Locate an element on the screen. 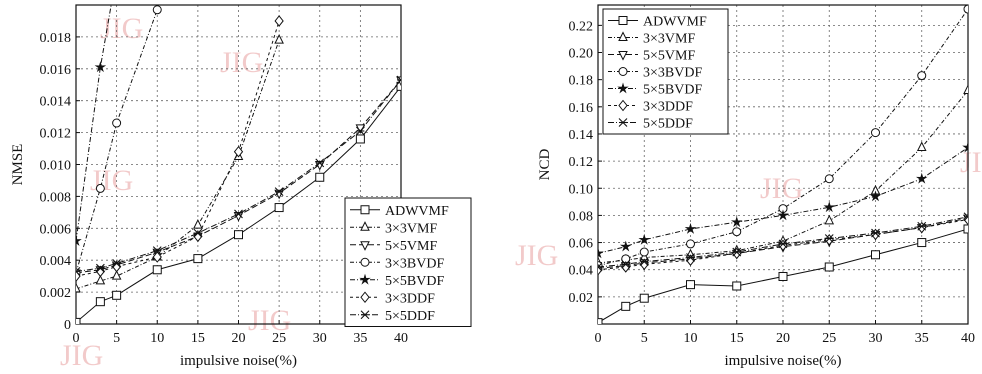 Image resolution: width=982 pixels, height=374 pixels. y-tick-label: 0.010 is located at coordinates (56, 166).